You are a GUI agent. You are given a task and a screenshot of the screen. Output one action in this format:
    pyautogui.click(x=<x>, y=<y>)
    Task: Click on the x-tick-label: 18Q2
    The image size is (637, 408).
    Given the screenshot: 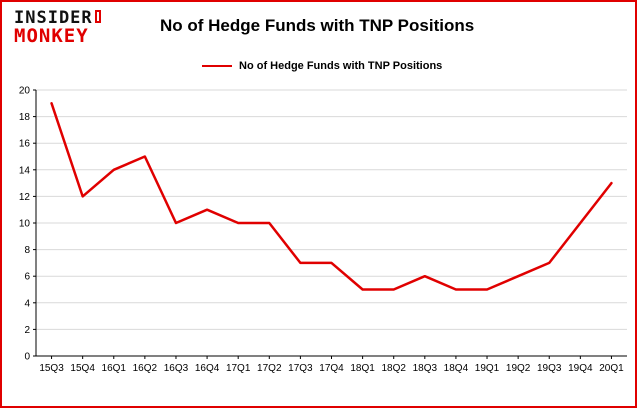 What is the action you would take?
    pyautogui.click(x=393, y=368)
    